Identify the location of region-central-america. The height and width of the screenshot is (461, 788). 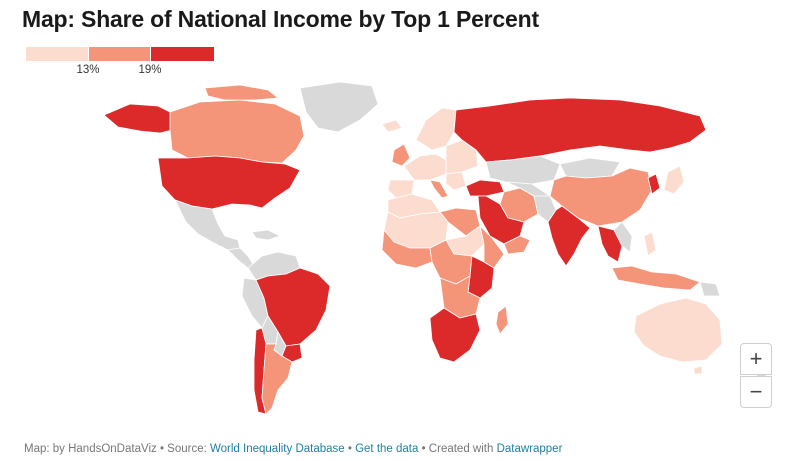
(241, 258).